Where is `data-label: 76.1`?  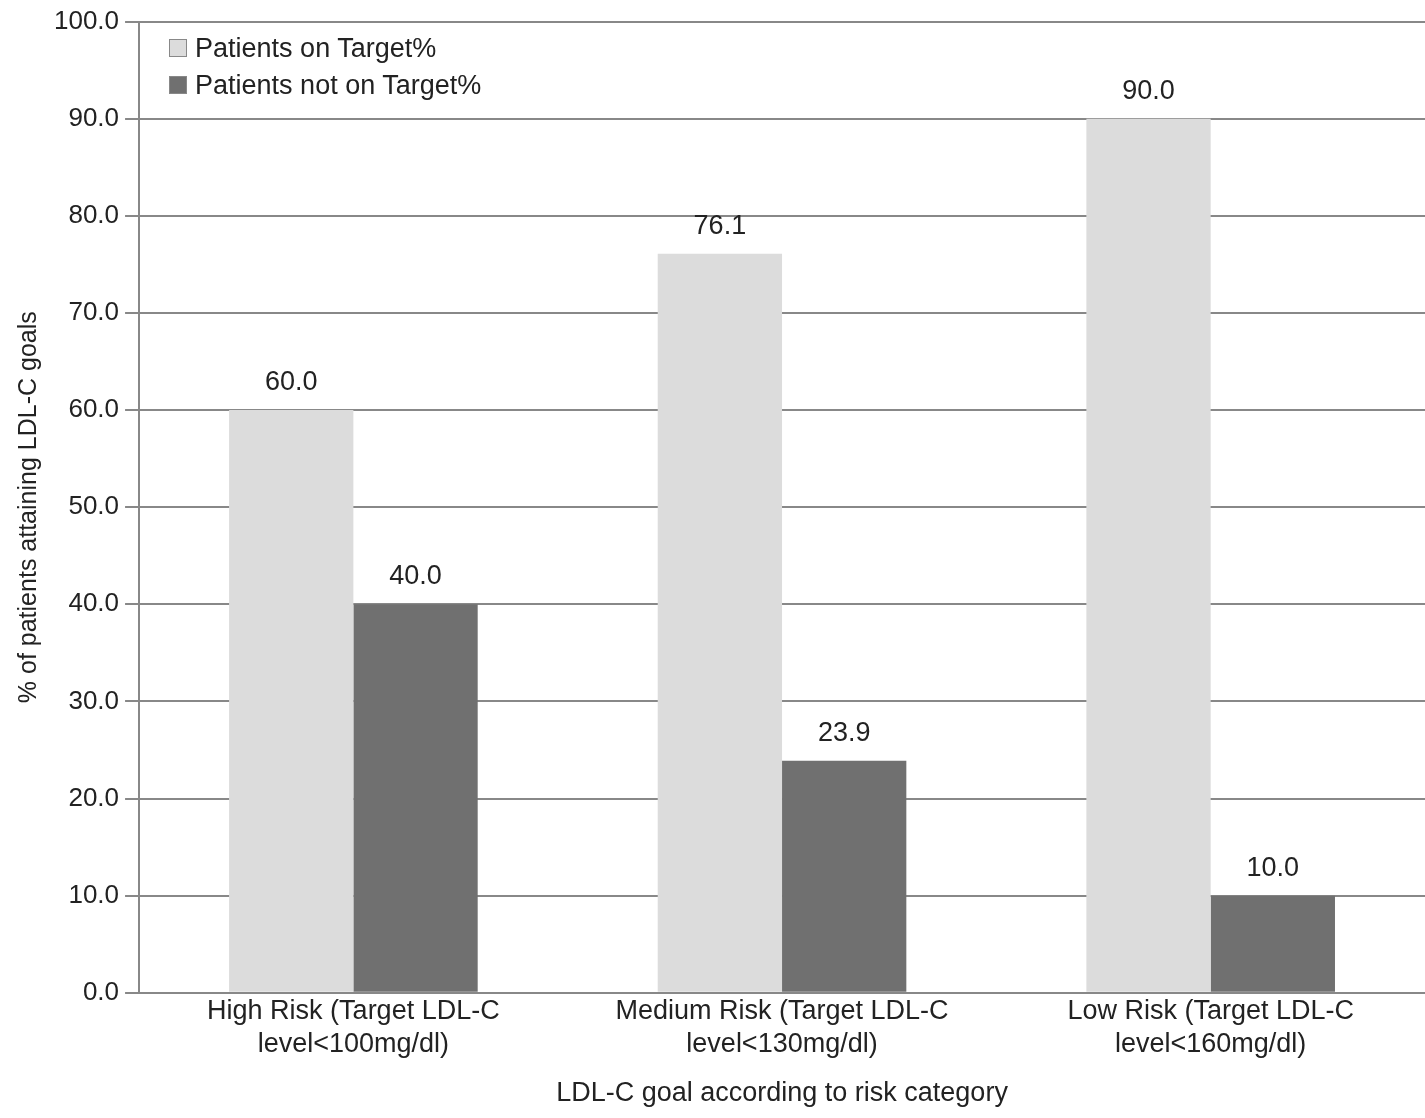
data-label: 76.1 is located at coordinates (720, 224).